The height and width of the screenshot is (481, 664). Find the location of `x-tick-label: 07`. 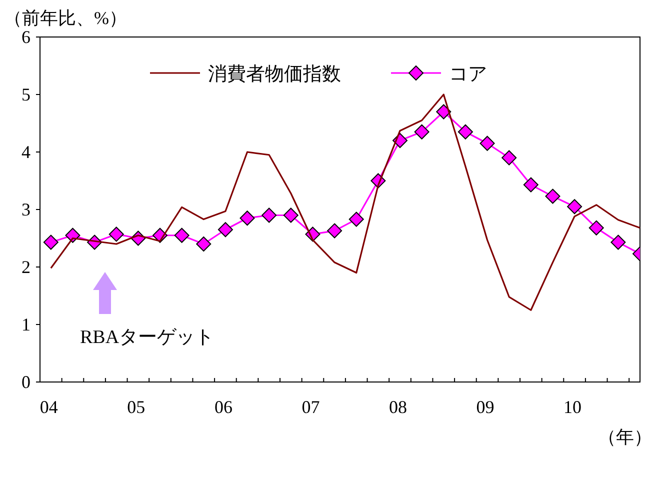

x-tick-label: 07 is located at coordinates (311, 407).